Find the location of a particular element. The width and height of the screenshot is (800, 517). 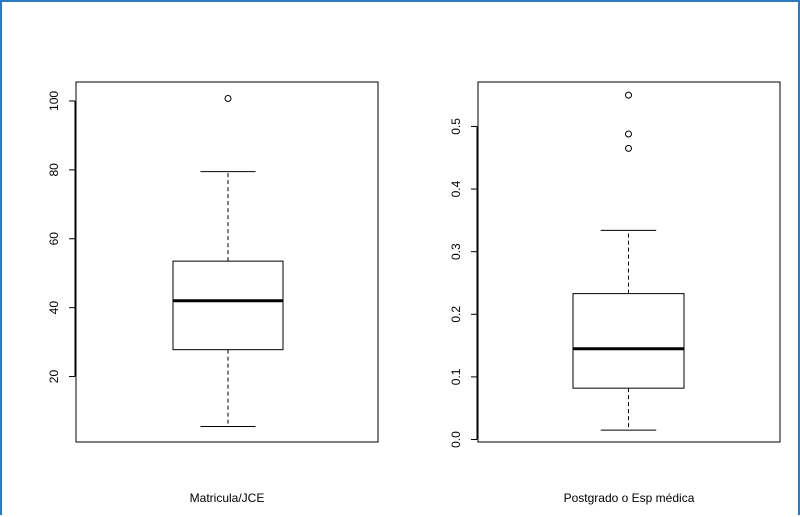

y-tick-label: 60 is located at coordinates (54, 239).